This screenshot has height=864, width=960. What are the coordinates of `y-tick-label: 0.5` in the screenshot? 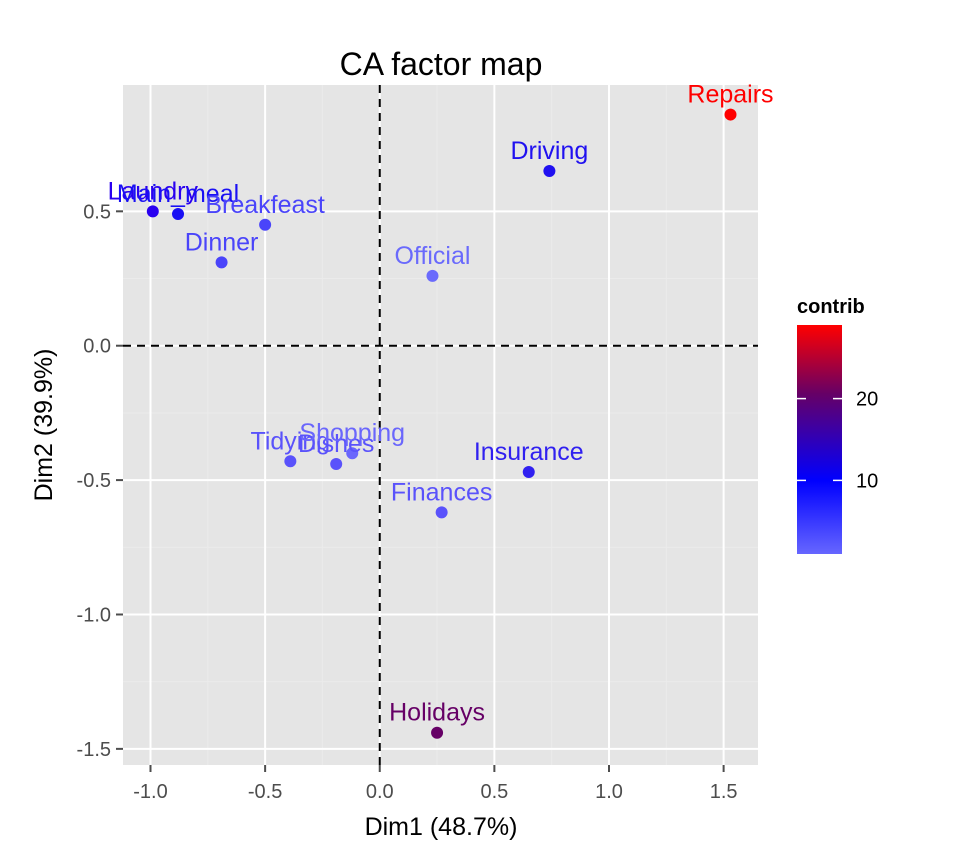 It's located at (97, 212).